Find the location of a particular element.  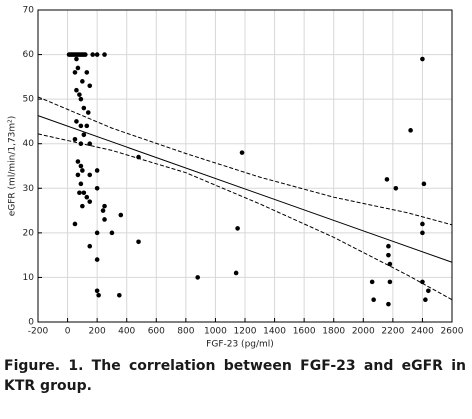

x-tick-label: 1400 is located at coordinates (274, 332).